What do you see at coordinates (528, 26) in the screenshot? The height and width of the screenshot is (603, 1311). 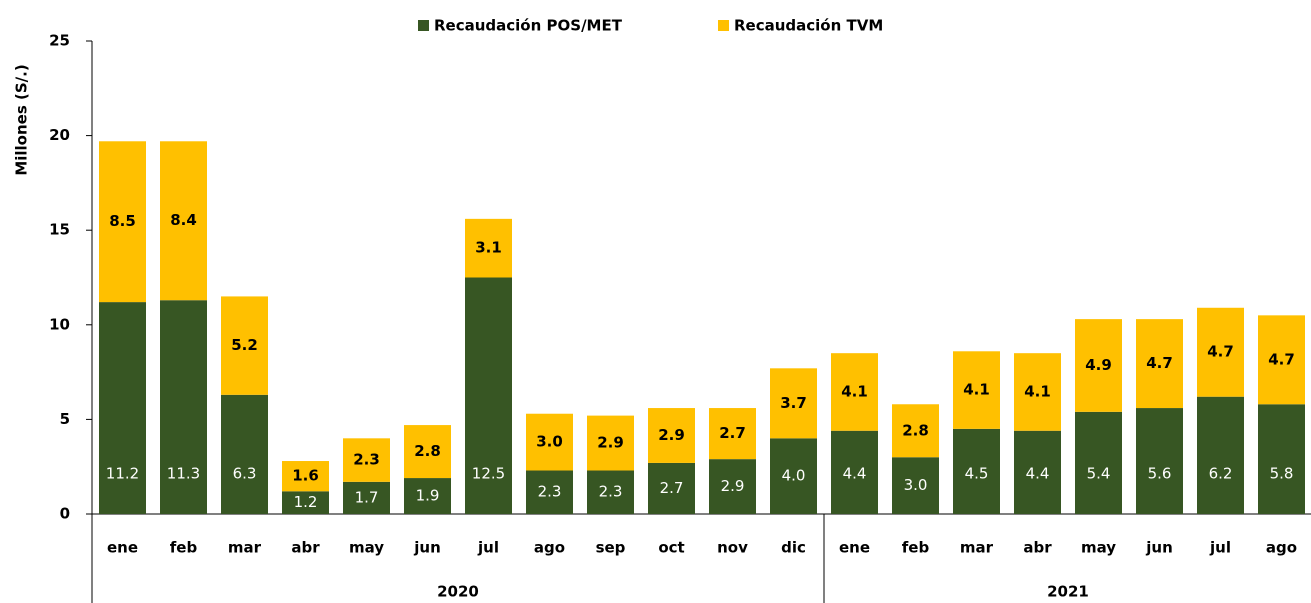 I see `legend-label: Recaudación POS/MET` at bounding box center [528, 26].